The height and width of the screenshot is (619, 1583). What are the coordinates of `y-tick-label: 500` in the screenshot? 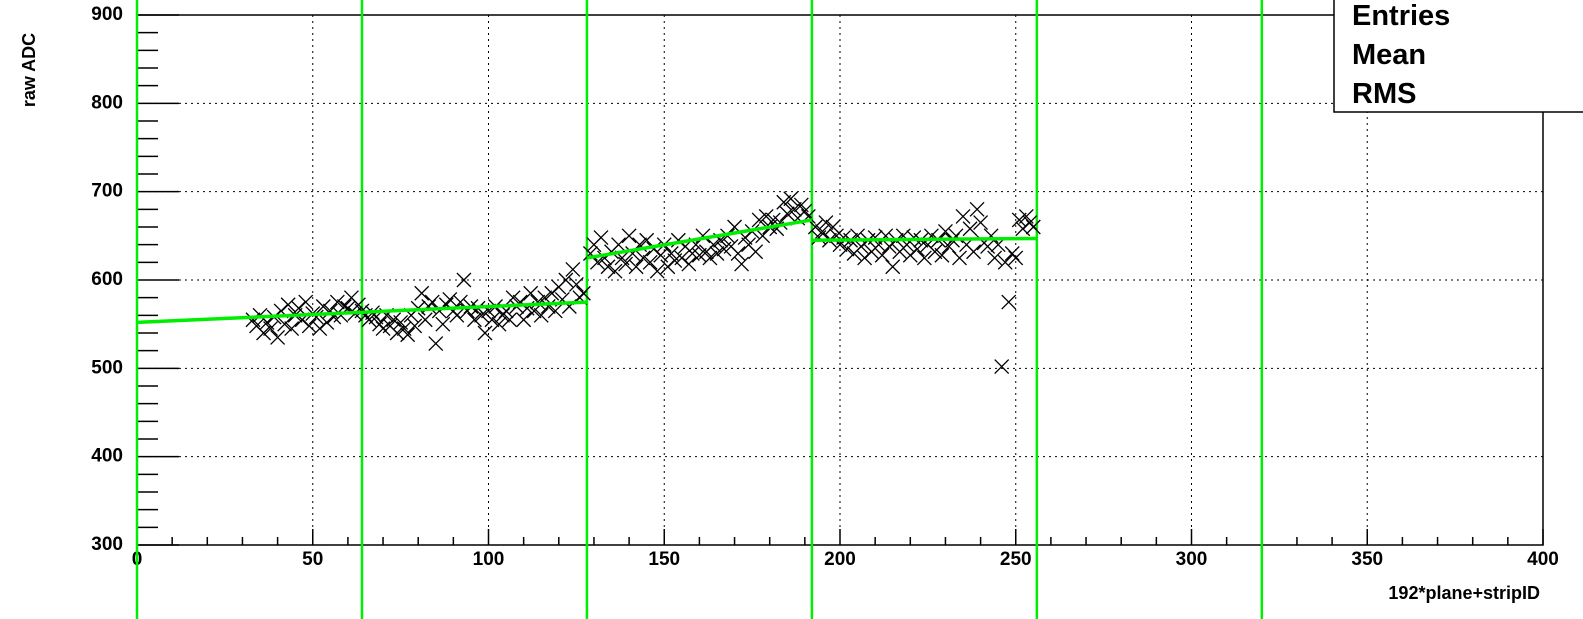 It's located at (107, 367).